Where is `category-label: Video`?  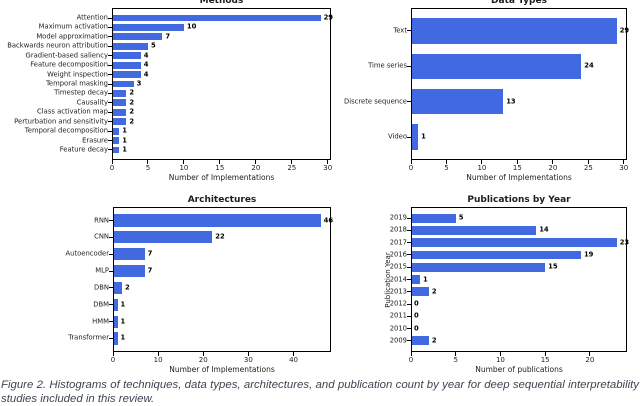
category-label: Video is located at coordinates (397, 136).